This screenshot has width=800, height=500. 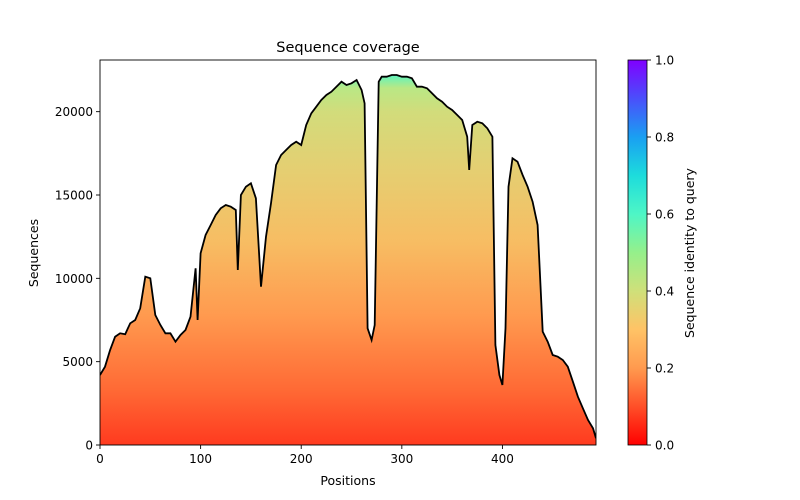 I want to click on y-tick-label: 10000, so click(x=74, y=279).